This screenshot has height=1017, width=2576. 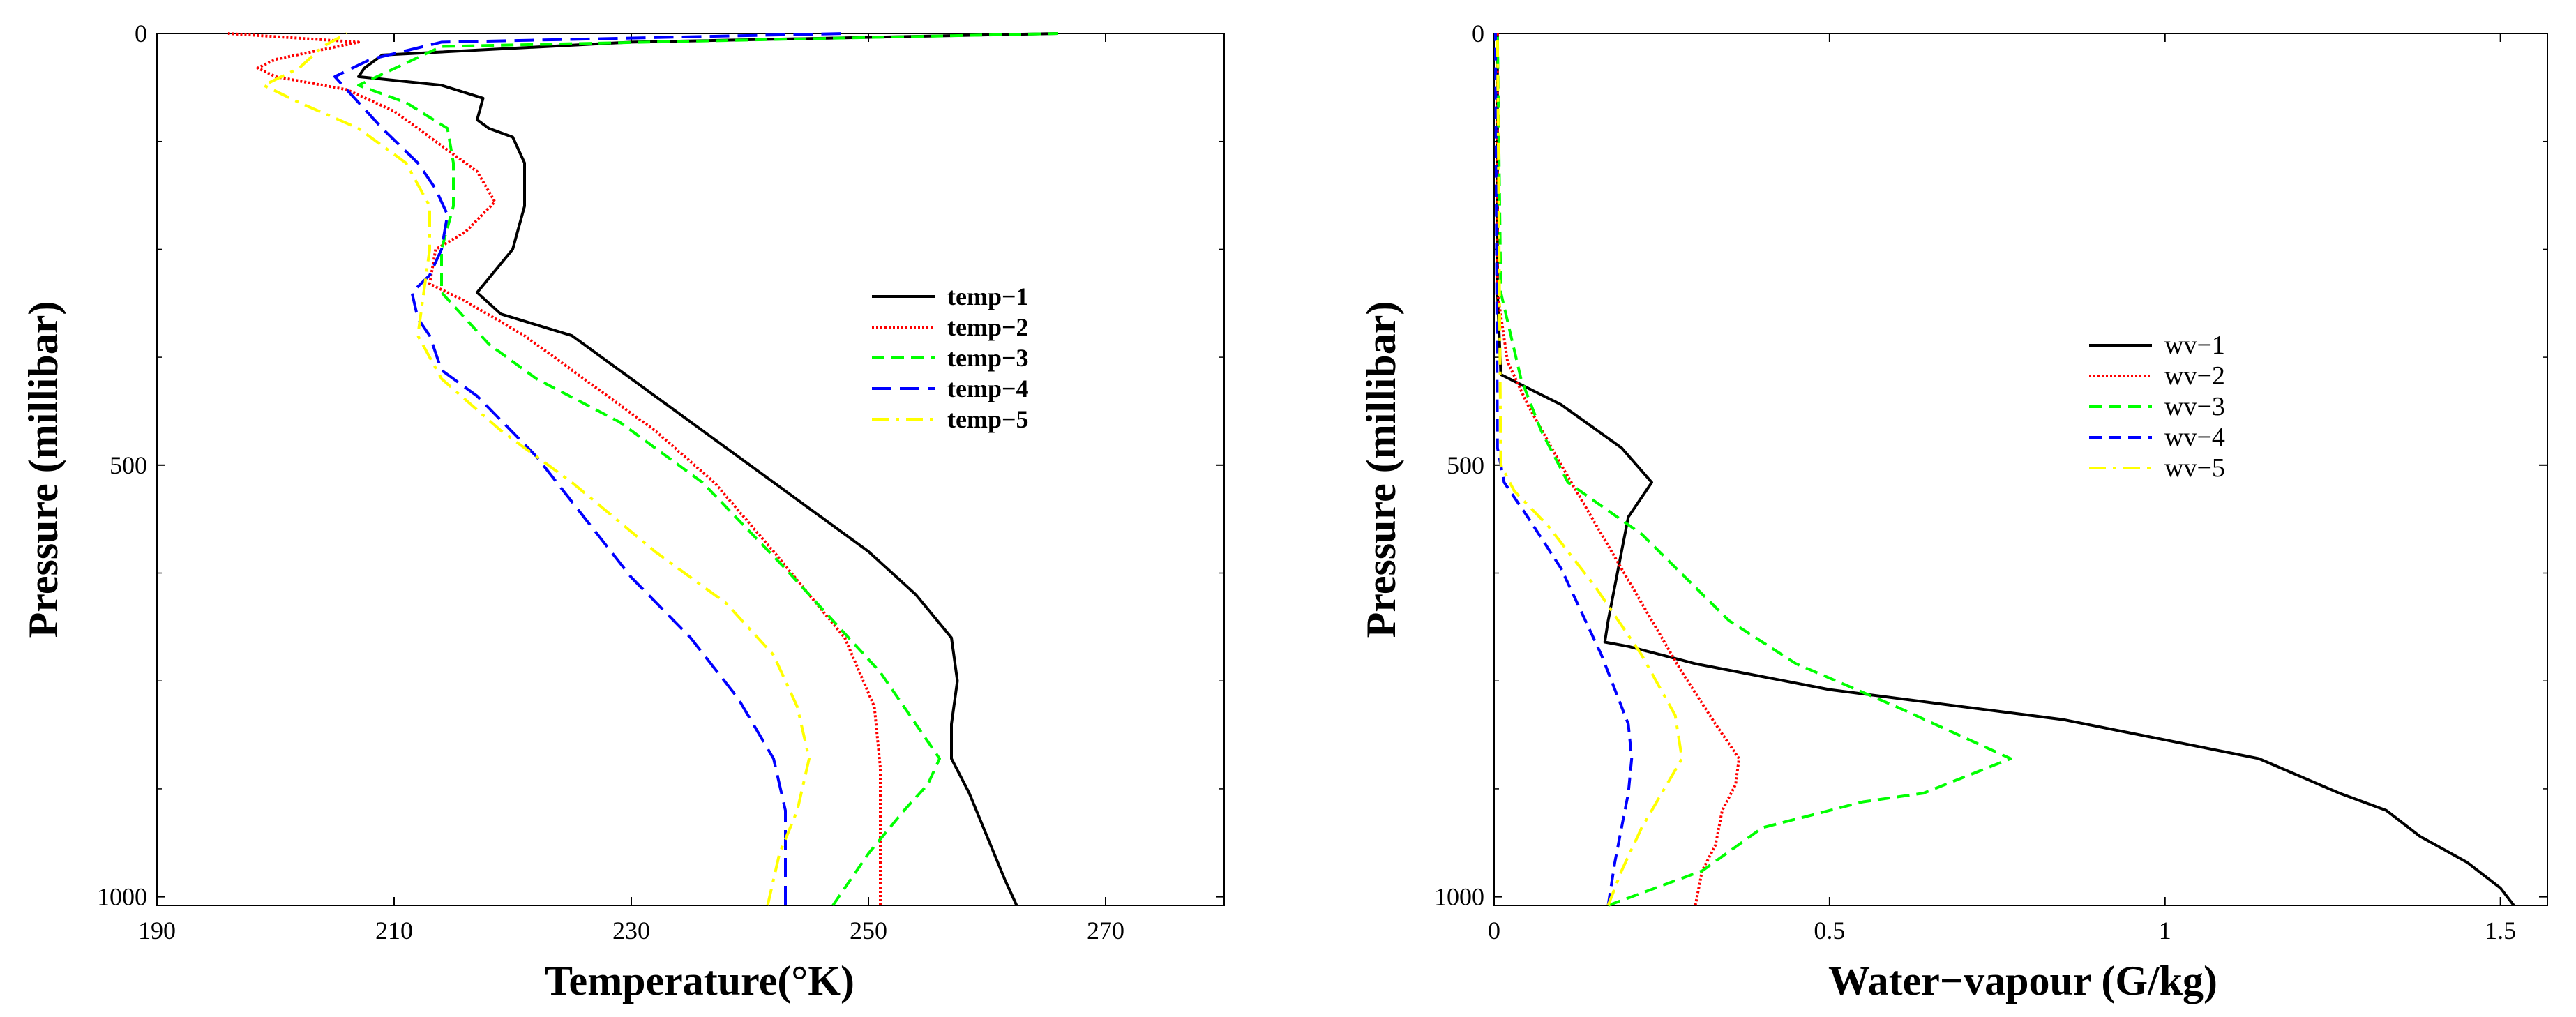 I want to click on legend-label-temp-3: temp−3, so click(x=988, y=358).